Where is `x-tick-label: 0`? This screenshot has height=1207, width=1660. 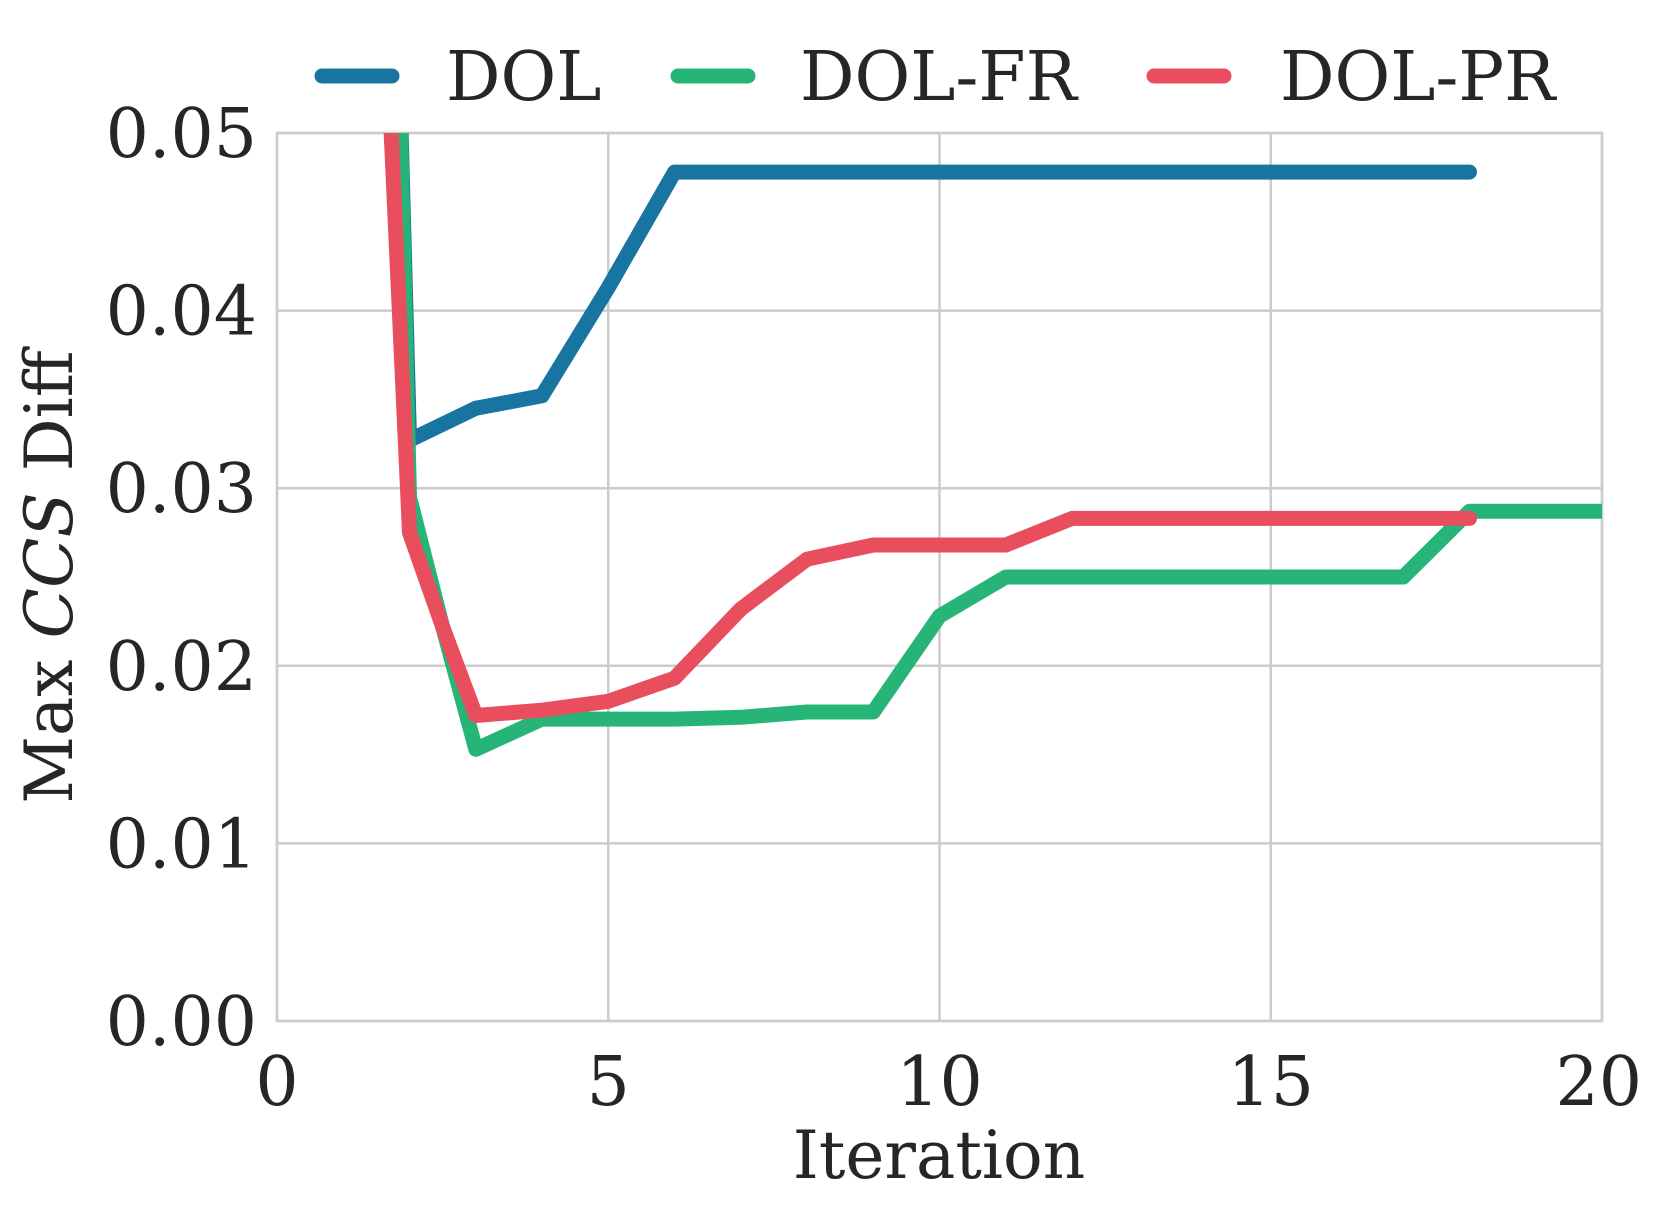 x-tick-label: 0 is located at coordinates (276, 1082).